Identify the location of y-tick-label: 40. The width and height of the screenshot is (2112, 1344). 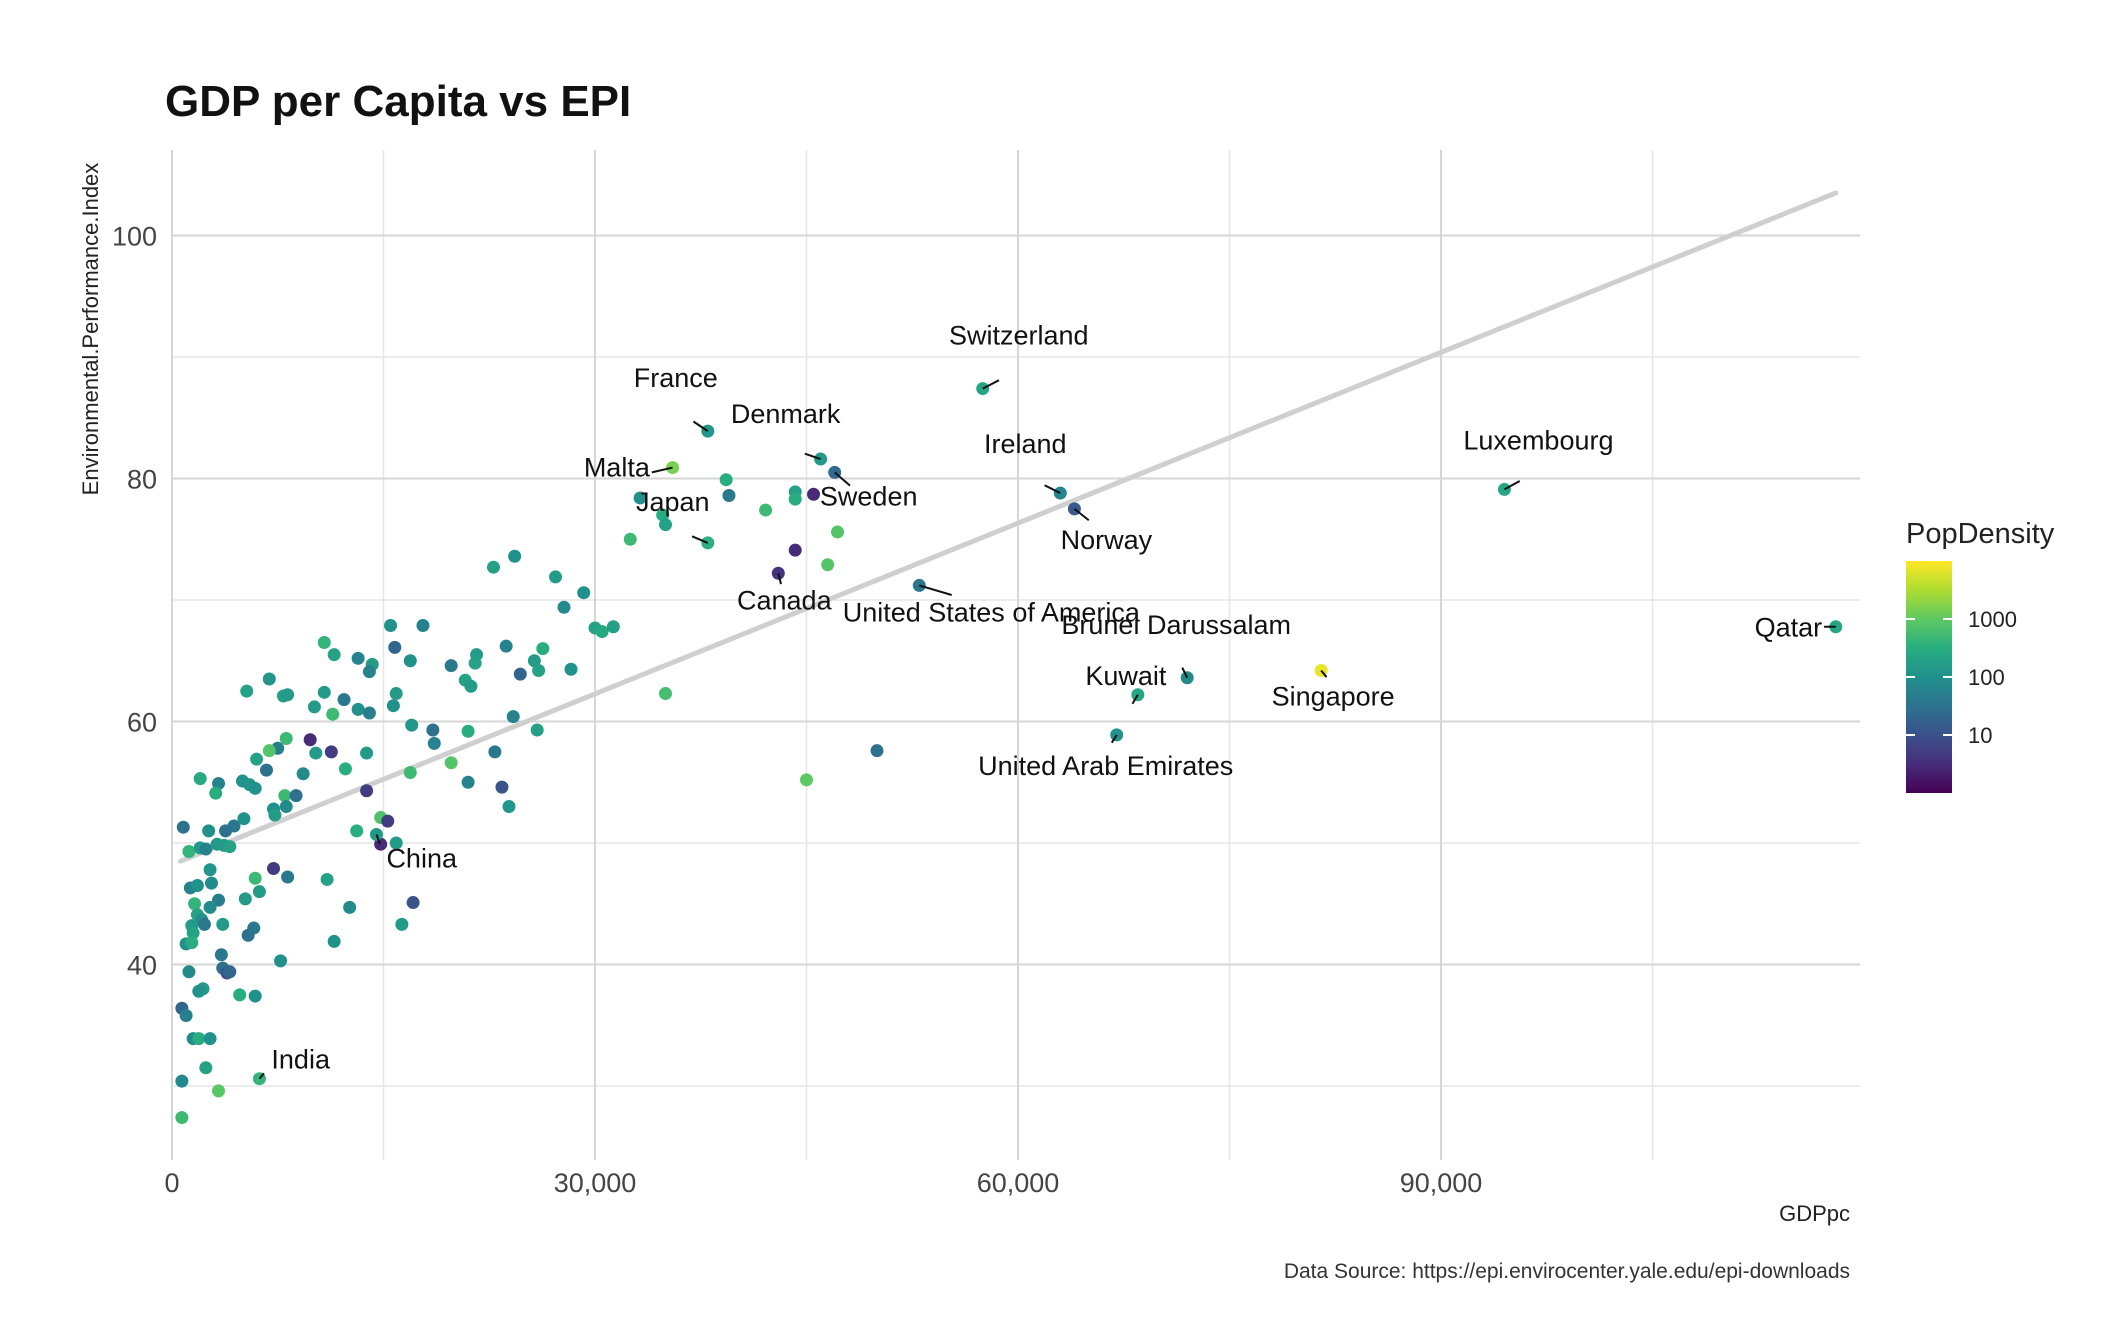
(142, 966).